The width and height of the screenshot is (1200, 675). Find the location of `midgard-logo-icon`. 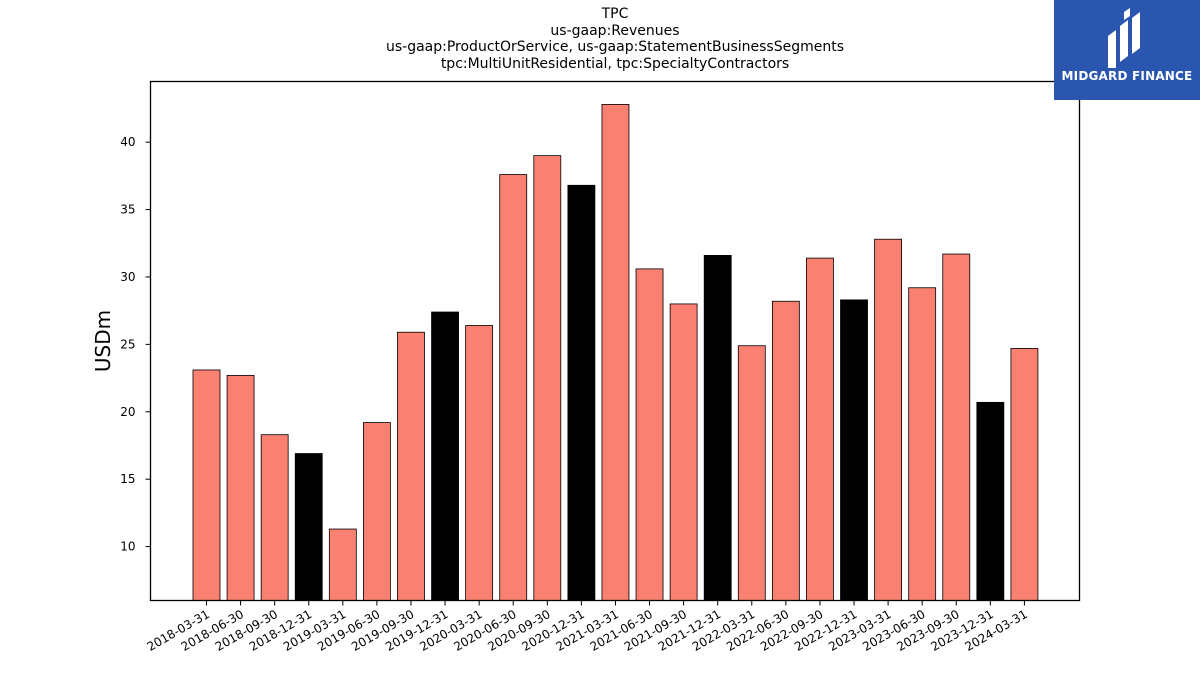

midgard-logo-icon is located at coordinates (1124, 38).